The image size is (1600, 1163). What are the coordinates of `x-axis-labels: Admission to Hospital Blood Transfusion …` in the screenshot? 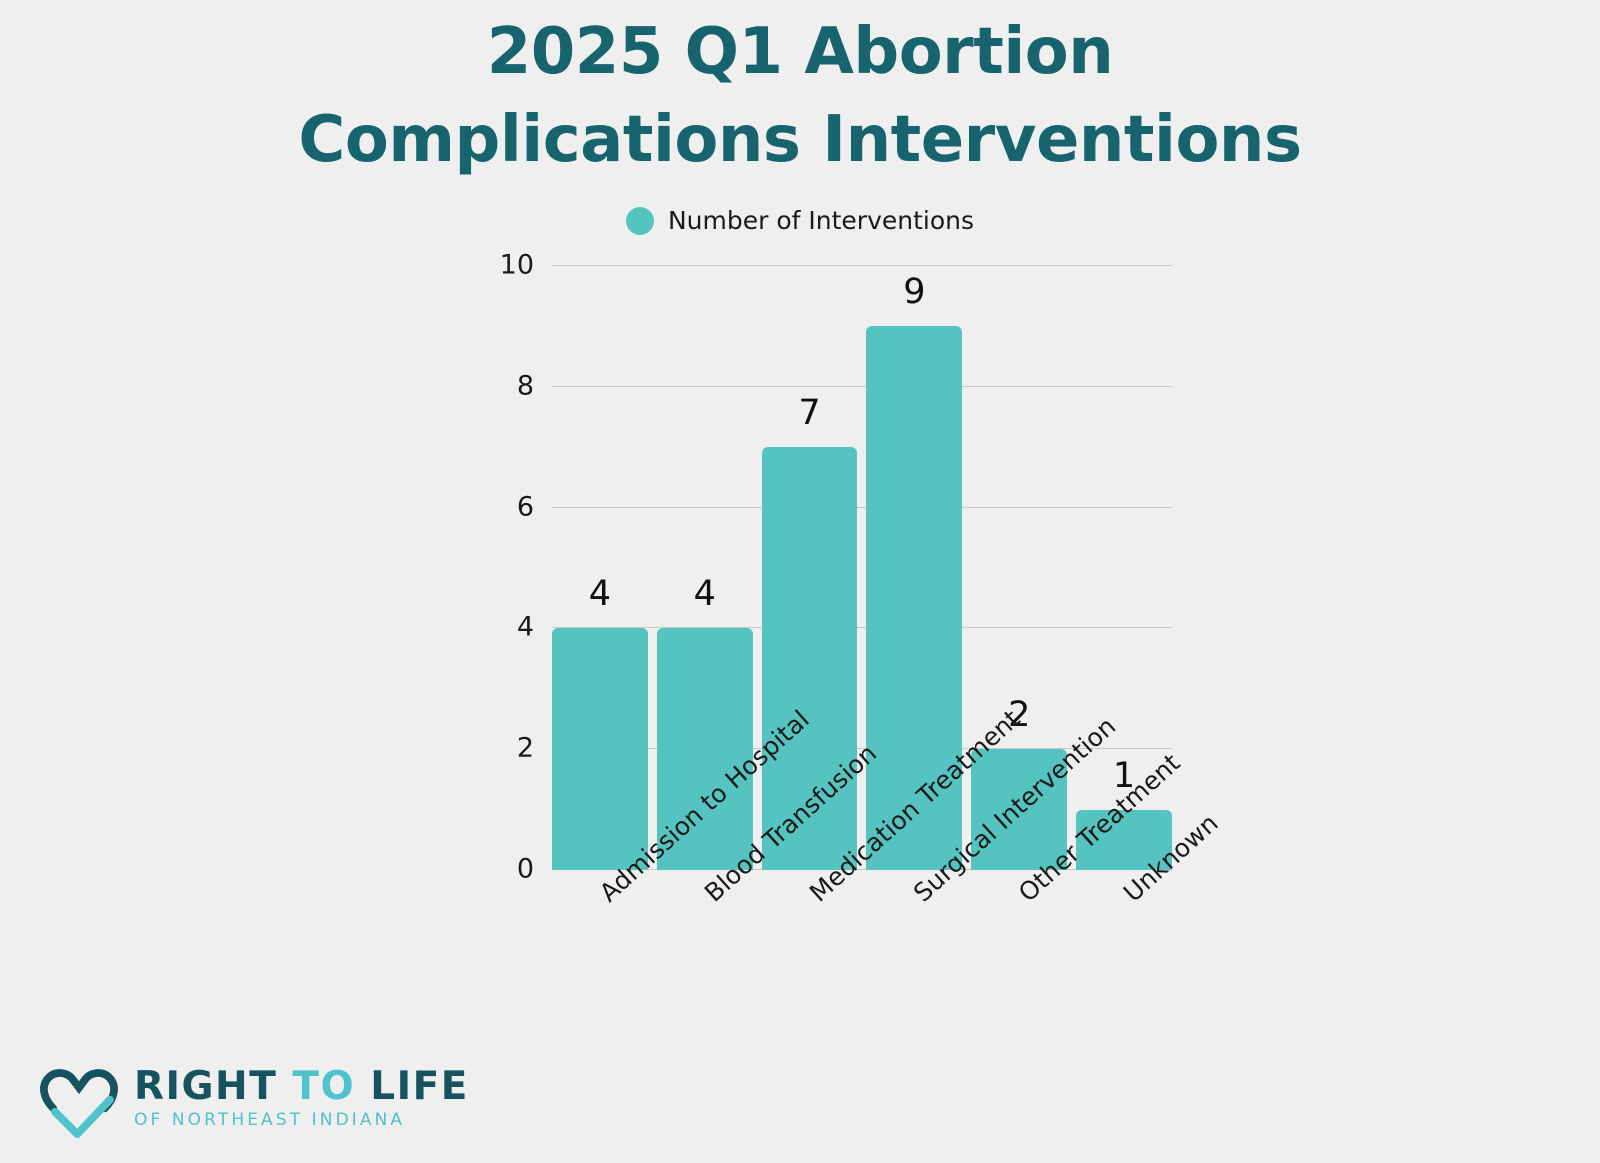 It's located at (888, 887).